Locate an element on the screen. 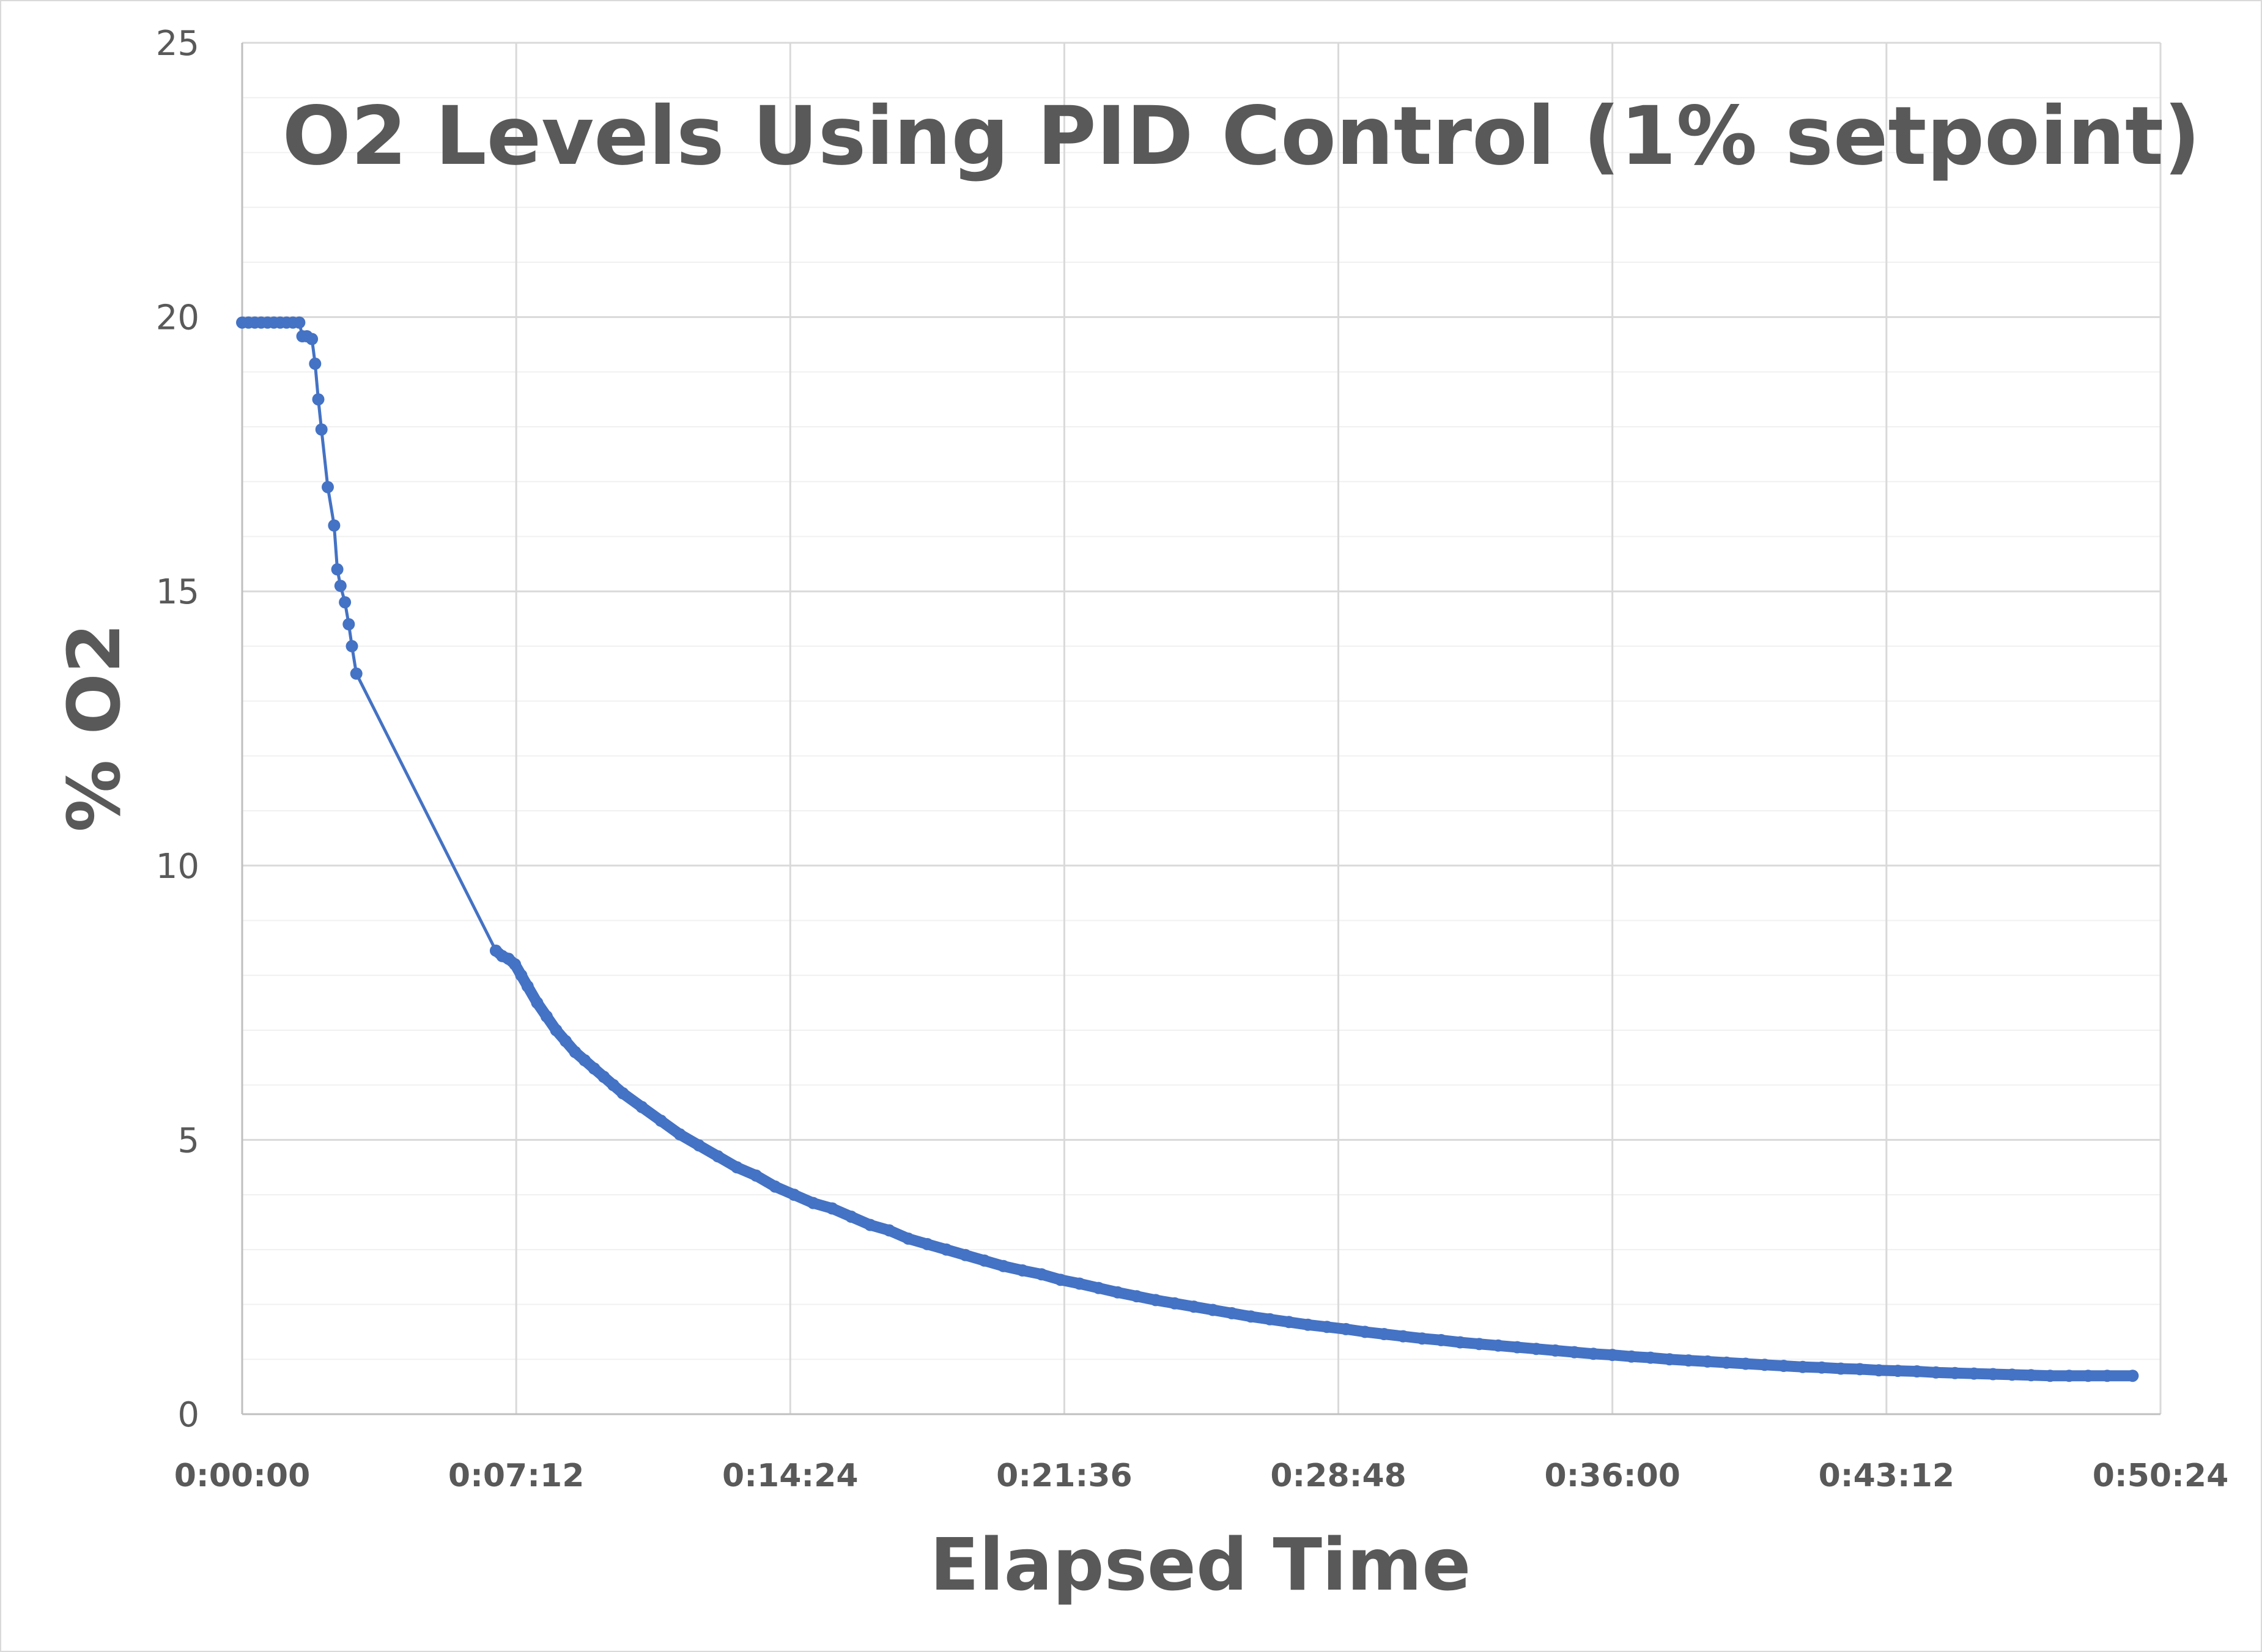  x-axis-title: Elapsed Time is located at coordinates (1200, 1564).